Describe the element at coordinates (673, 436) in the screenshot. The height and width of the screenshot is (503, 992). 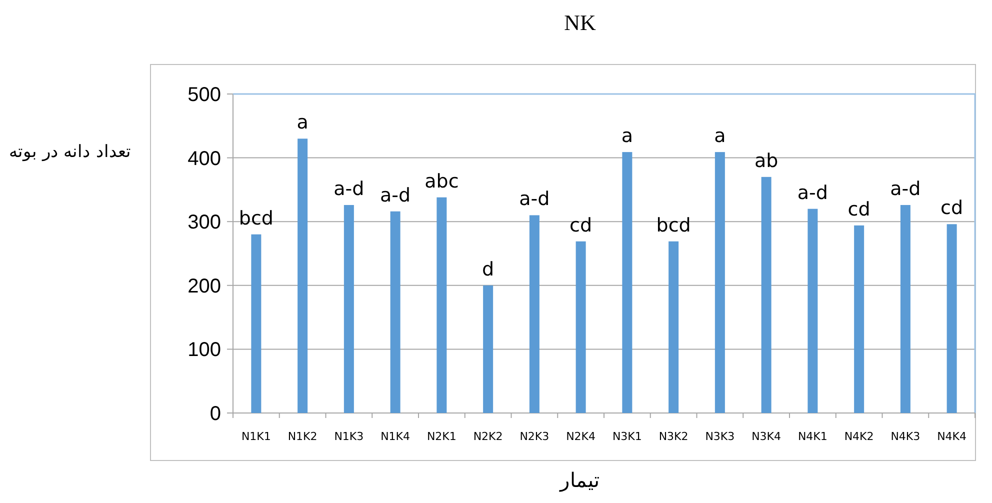
I see `x-tick-label: N3K2` at that location.